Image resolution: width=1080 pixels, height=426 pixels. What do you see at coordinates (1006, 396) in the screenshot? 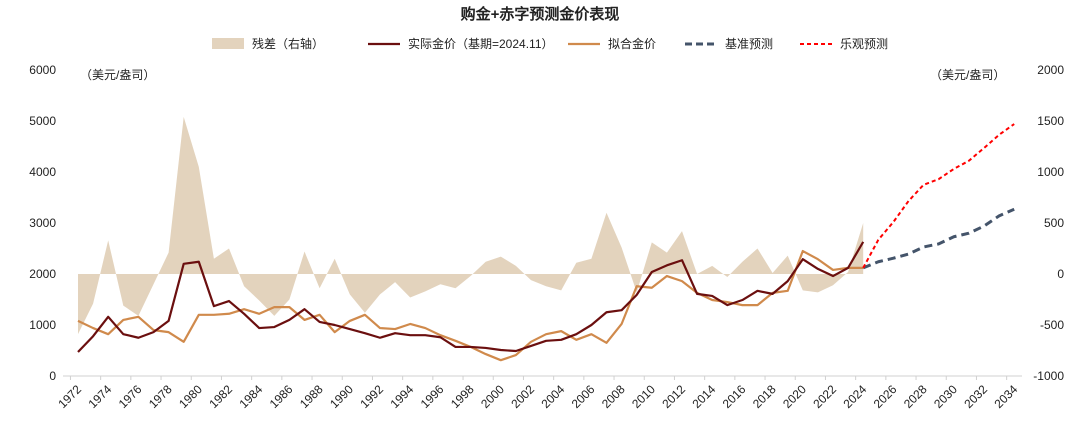
I see `x-tick-label: 2034` at bounding box center [1006, 396].